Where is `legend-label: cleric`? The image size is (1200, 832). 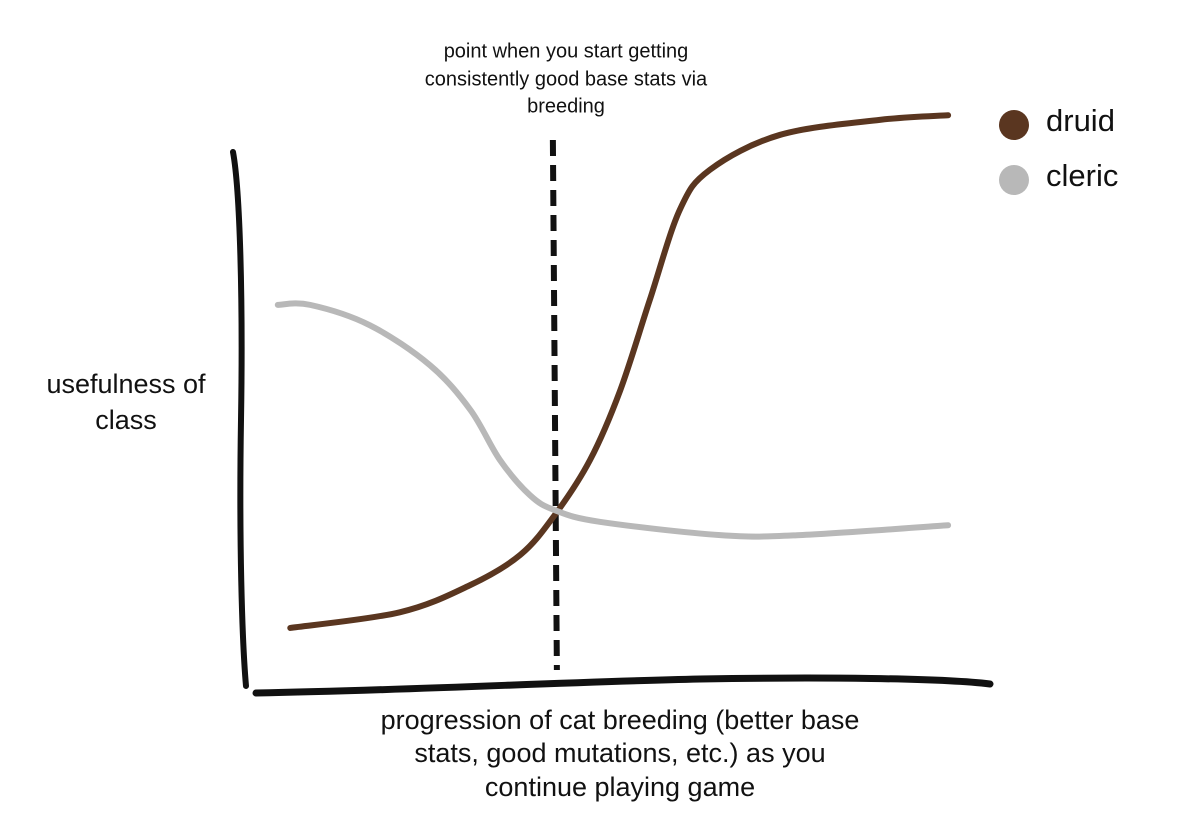 legend-label: cleric is located at coordinates (1082, 175).